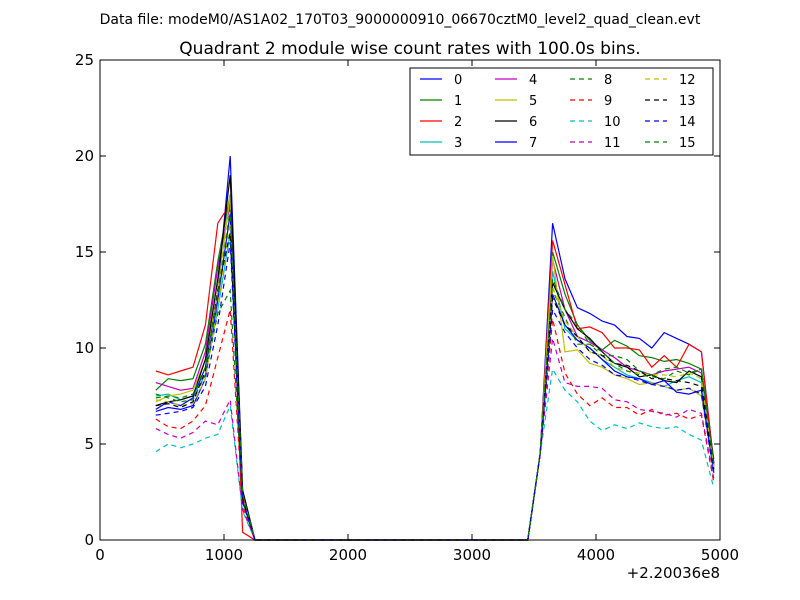  Describe the element at coordinates (458, 143) in the screenshot. I see `legend-label-3: 3` at that location.